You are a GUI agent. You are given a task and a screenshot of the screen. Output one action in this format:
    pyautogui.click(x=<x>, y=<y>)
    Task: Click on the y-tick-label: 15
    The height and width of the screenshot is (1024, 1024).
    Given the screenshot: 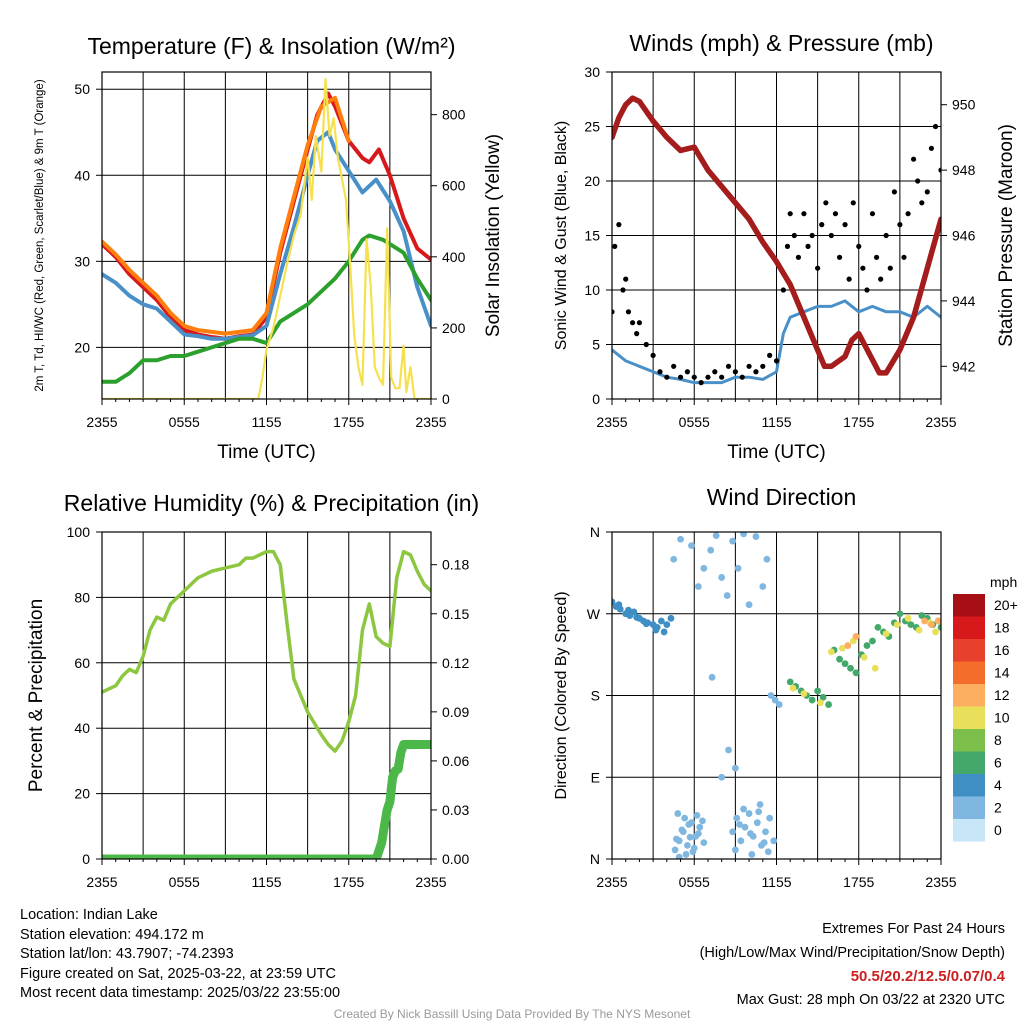 What is the action you would take?
    pyautogui.click(x=592, y=236)
    